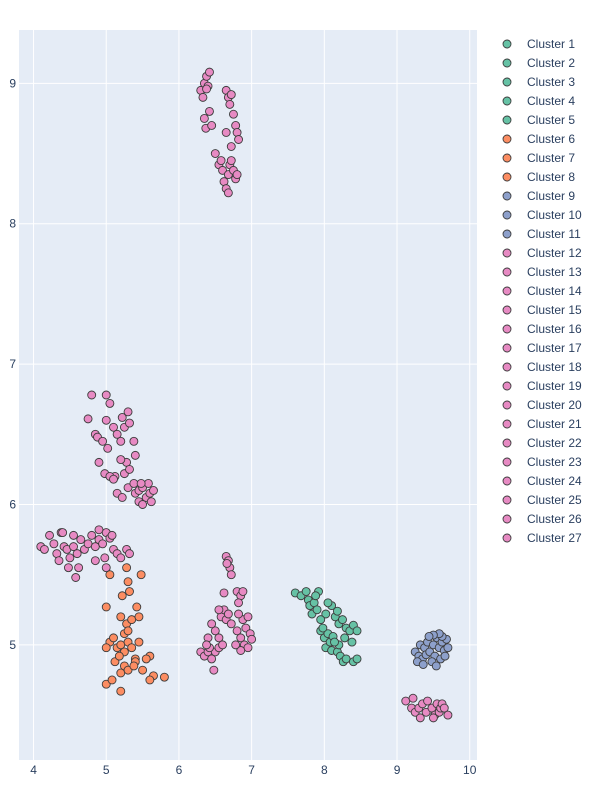 The height and width of the screenshot is (800, 600). Describe the element at coordinates (551, 101) in the screenshot. I see `legend-label: Cluster 4` at that location.